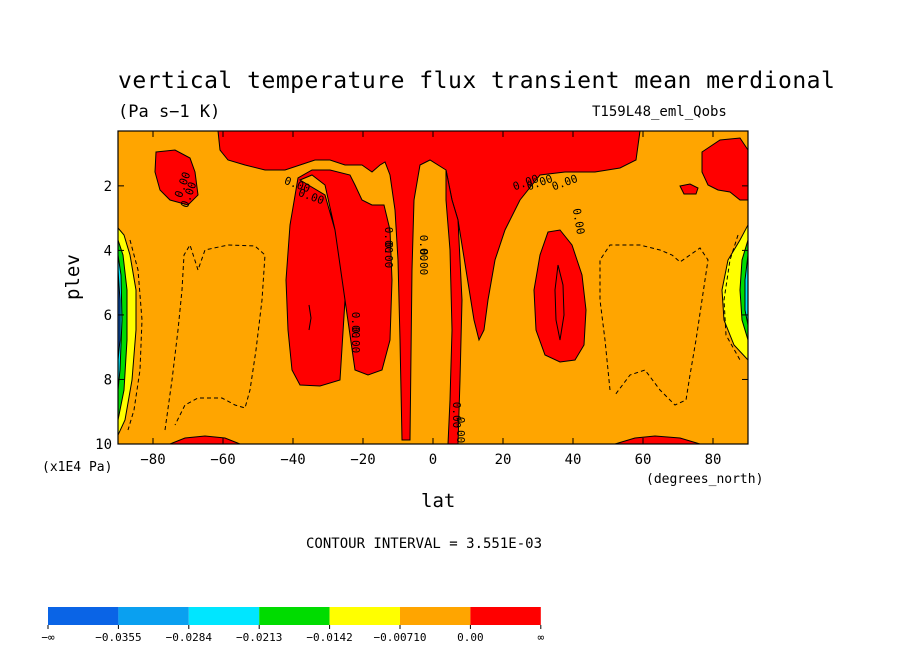 Image resolution: width=904 pixels, height=654 pixels. Describe the element at coordinates (454, 306) in the screenshot. I see `field-region-positive-equator` at that location.